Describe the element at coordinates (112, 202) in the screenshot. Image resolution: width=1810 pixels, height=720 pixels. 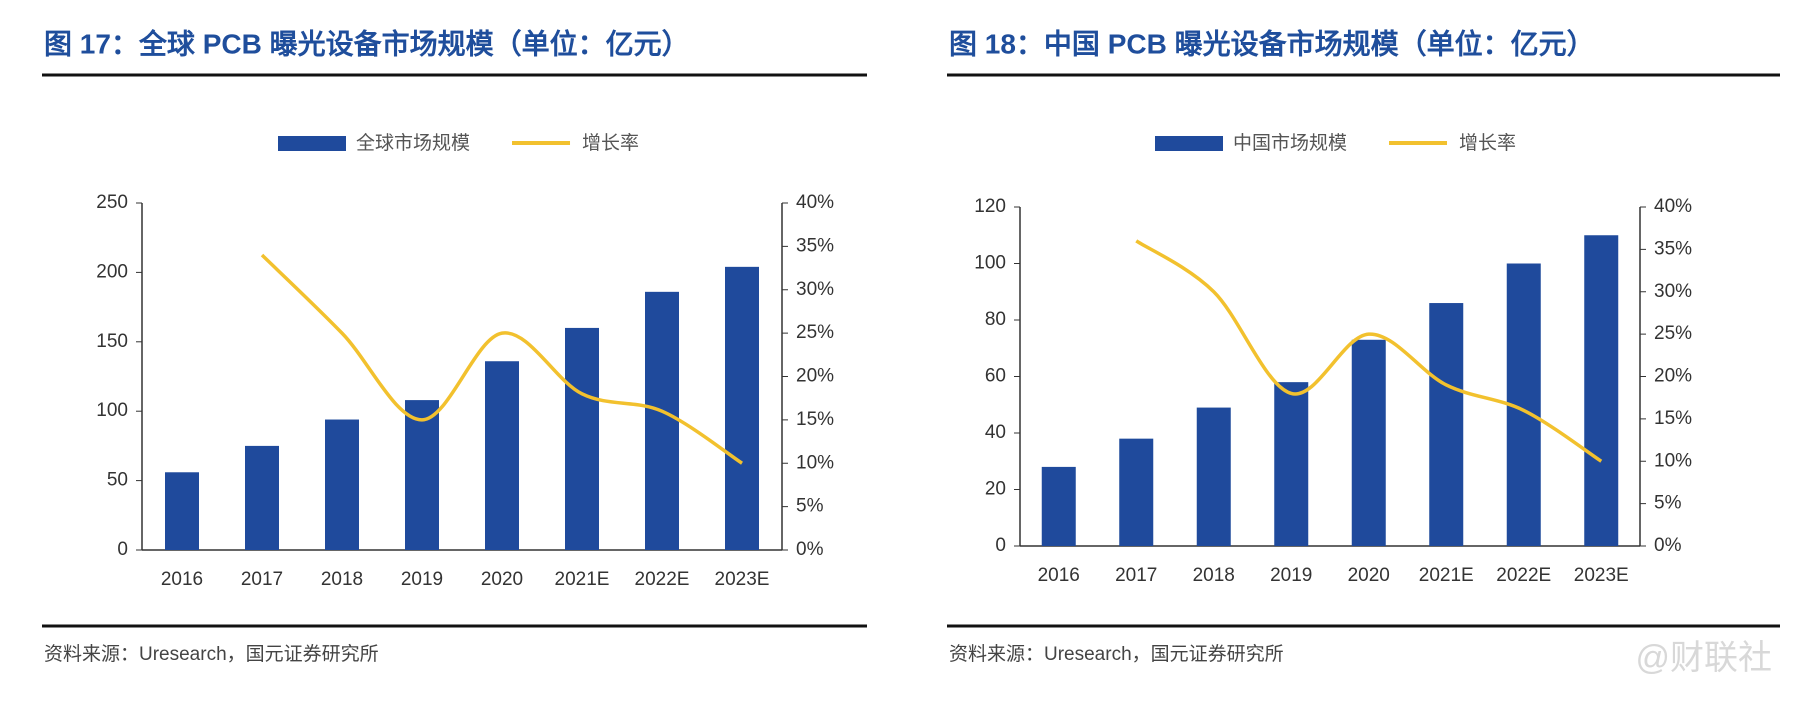
I see `y-tick-label: 250` at that location.